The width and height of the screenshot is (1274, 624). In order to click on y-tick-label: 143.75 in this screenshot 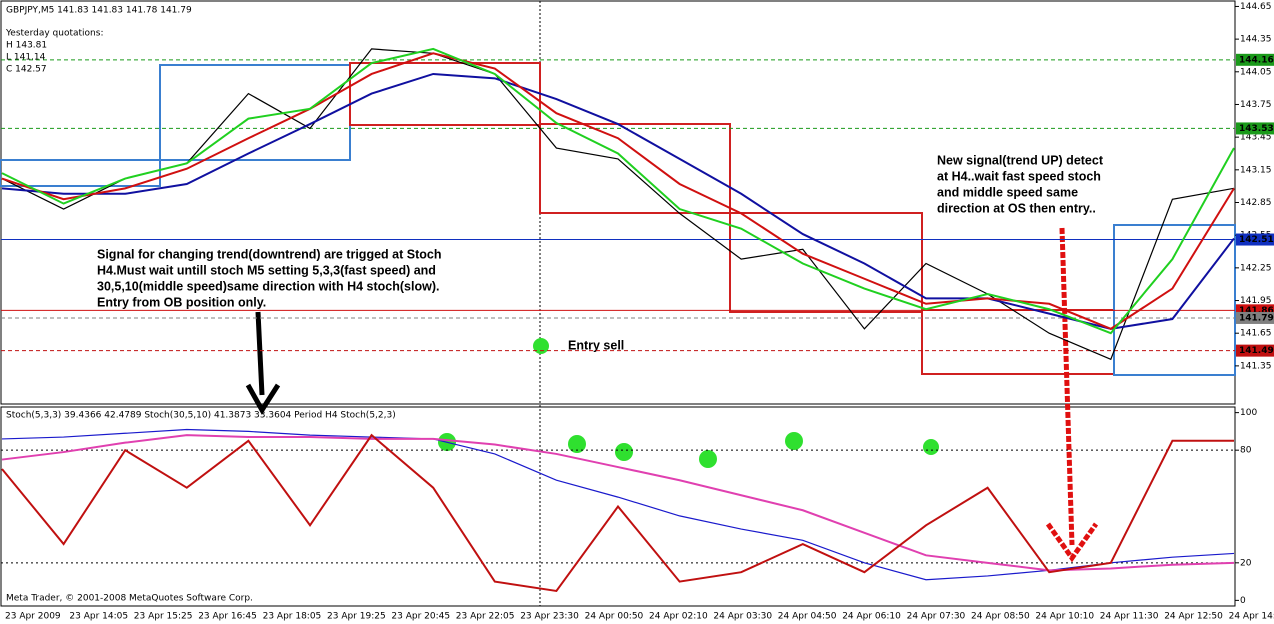, I will do `click(1256, 105)`.